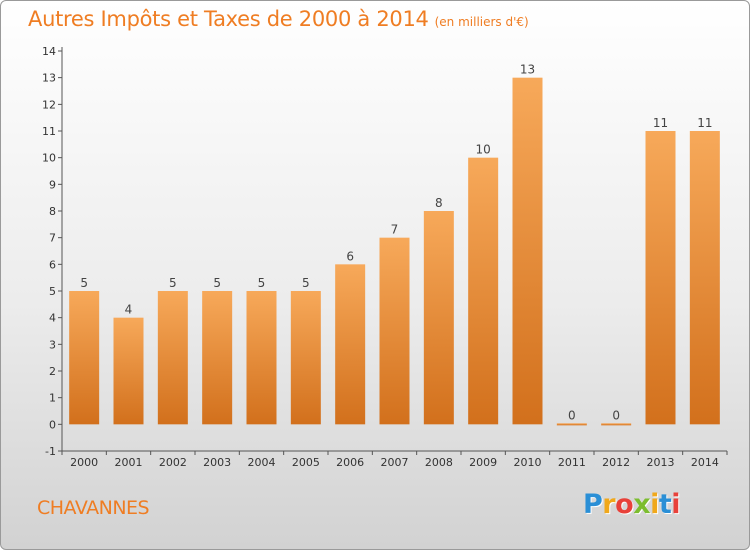 This screenshot has height=550, width=750. Describe the element at coordinates (228, 19) in the screenshot. I see `chart-title: Autres Impôts et Taxes de 2000 à 2014` at that location.